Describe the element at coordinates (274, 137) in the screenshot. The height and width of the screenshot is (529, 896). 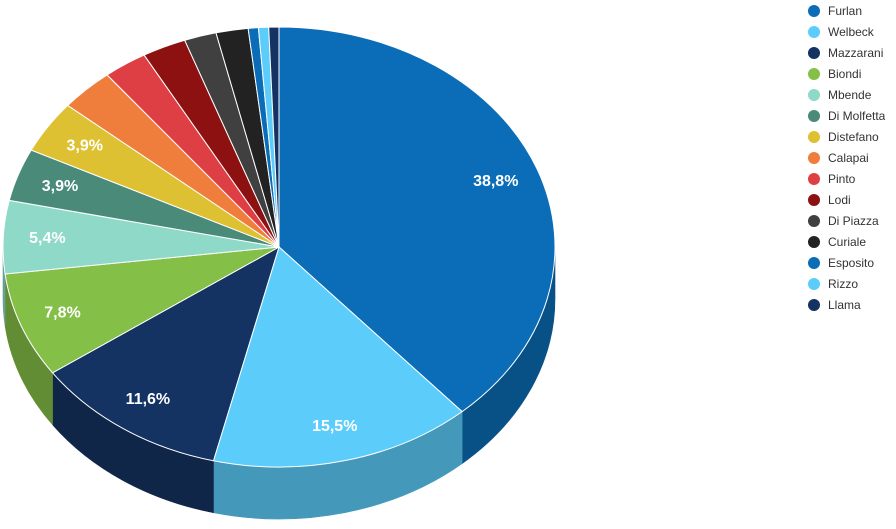
I see `pie-slice-llama` at that location.